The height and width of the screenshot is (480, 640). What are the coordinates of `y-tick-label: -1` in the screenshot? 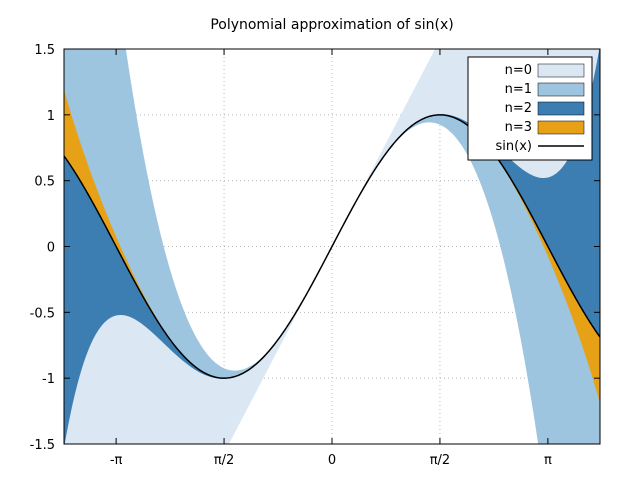 It's located at (48, 379).